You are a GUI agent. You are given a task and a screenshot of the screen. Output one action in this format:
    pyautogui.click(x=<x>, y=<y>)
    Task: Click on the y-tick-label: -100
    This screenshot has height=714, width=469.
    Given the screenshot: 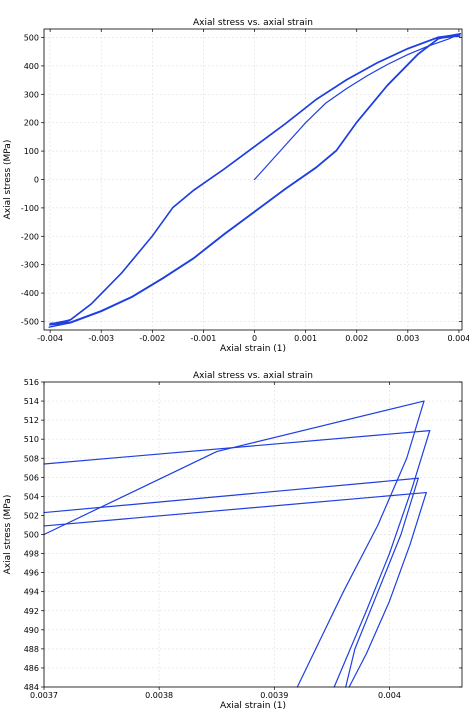 What is the action you would take?
    pyautogui.click(x=30, y=208)
    